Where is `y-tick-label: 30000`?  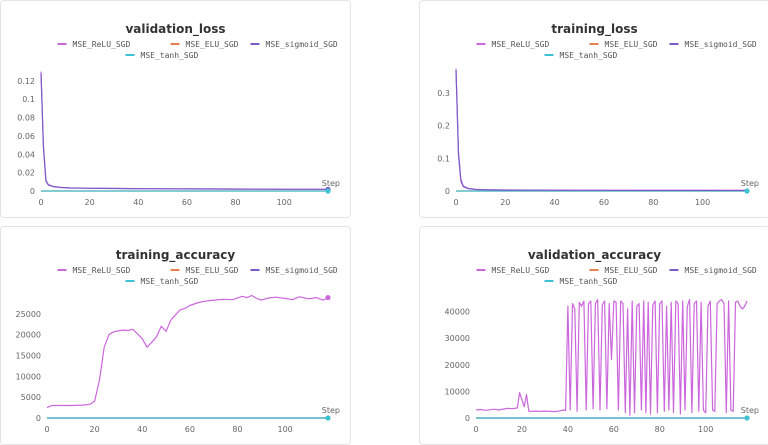
y-tick-label: 30000 is located at coordinates (457, 338).